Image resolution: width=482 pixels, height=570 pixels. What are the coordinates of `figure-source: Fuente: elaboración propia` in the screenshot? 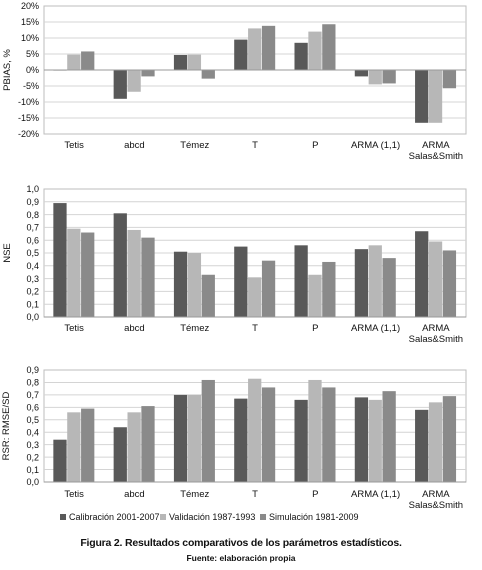 It's located at (241, 558).